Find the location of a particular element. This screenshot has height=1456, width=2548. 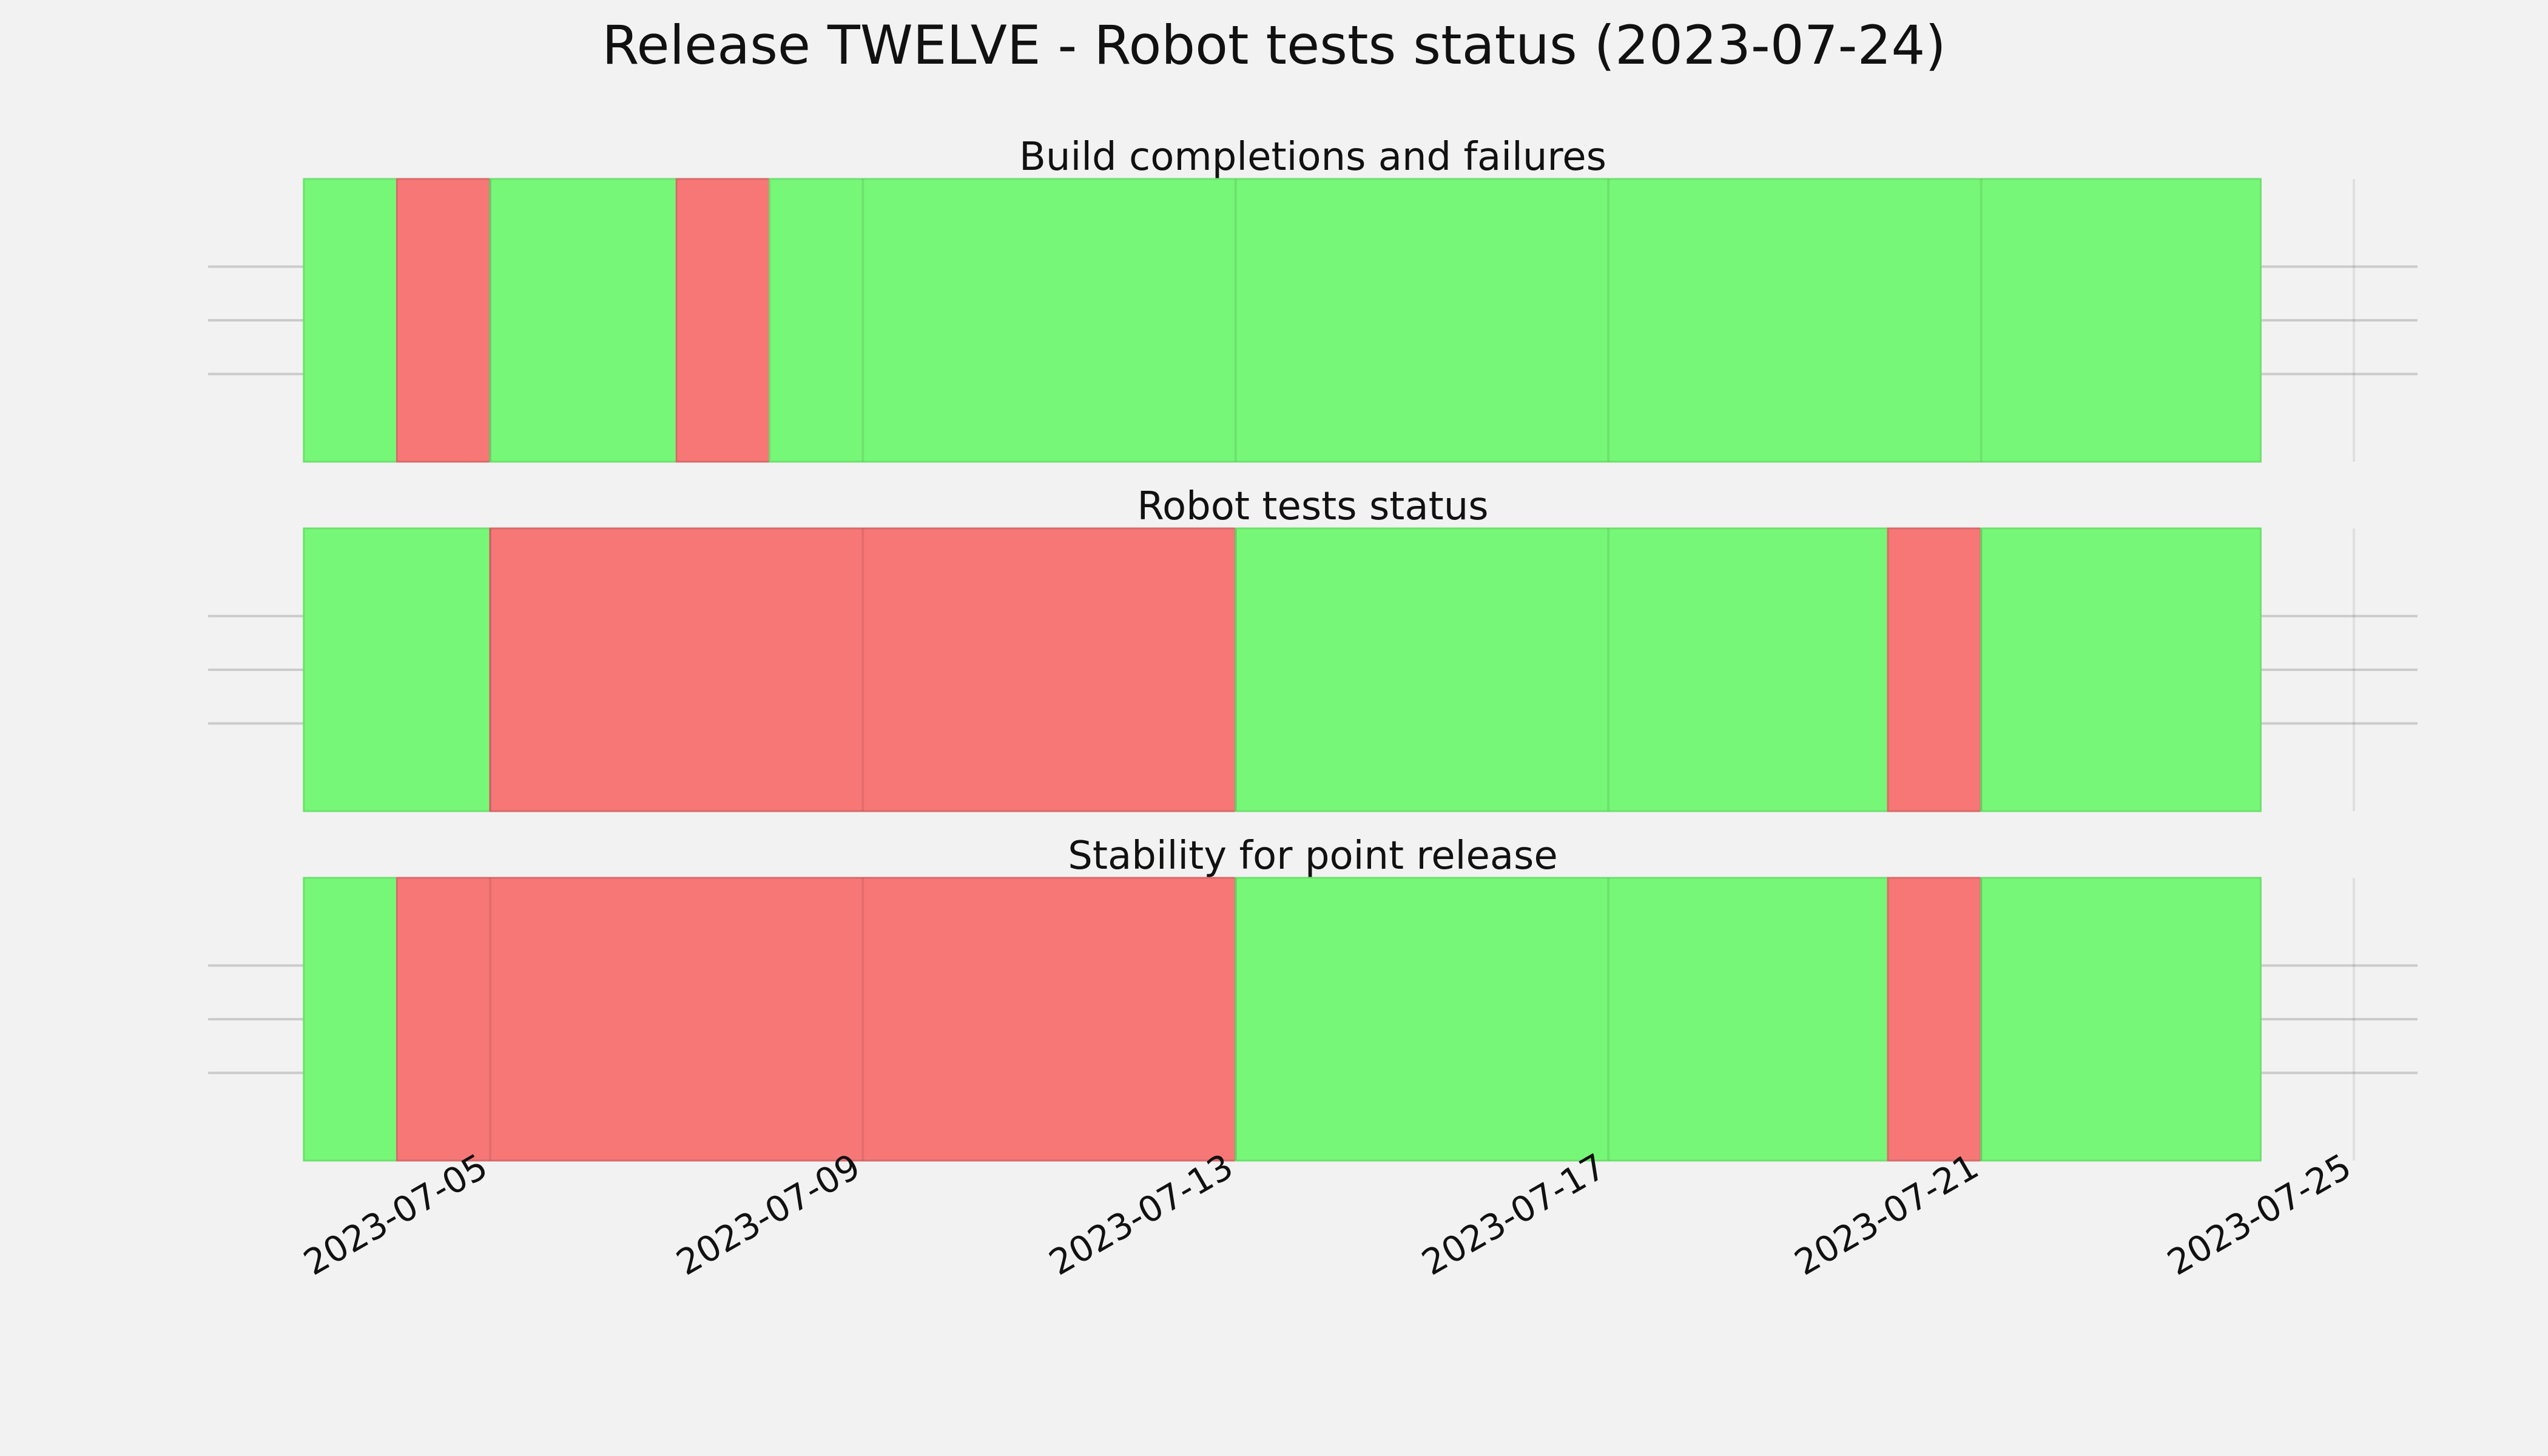

panel-title: Stability for point release is located at coordinates (1313, 856).